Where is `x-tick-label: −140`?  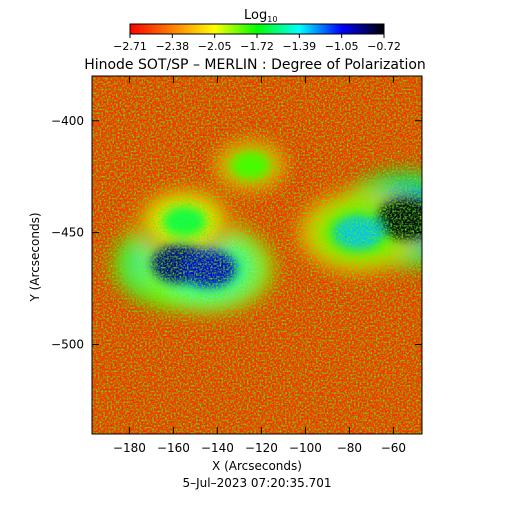 x-tick-label: −140 is located at coordinates (217, 448).